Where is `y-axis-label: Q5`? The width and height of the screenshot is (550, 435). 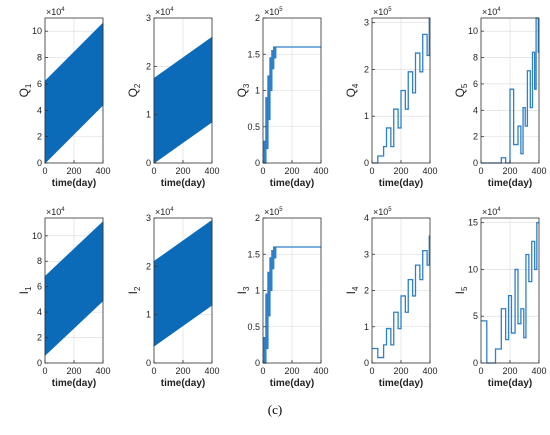
y-axis-label: Q5 is located at coordinates (461, 90).